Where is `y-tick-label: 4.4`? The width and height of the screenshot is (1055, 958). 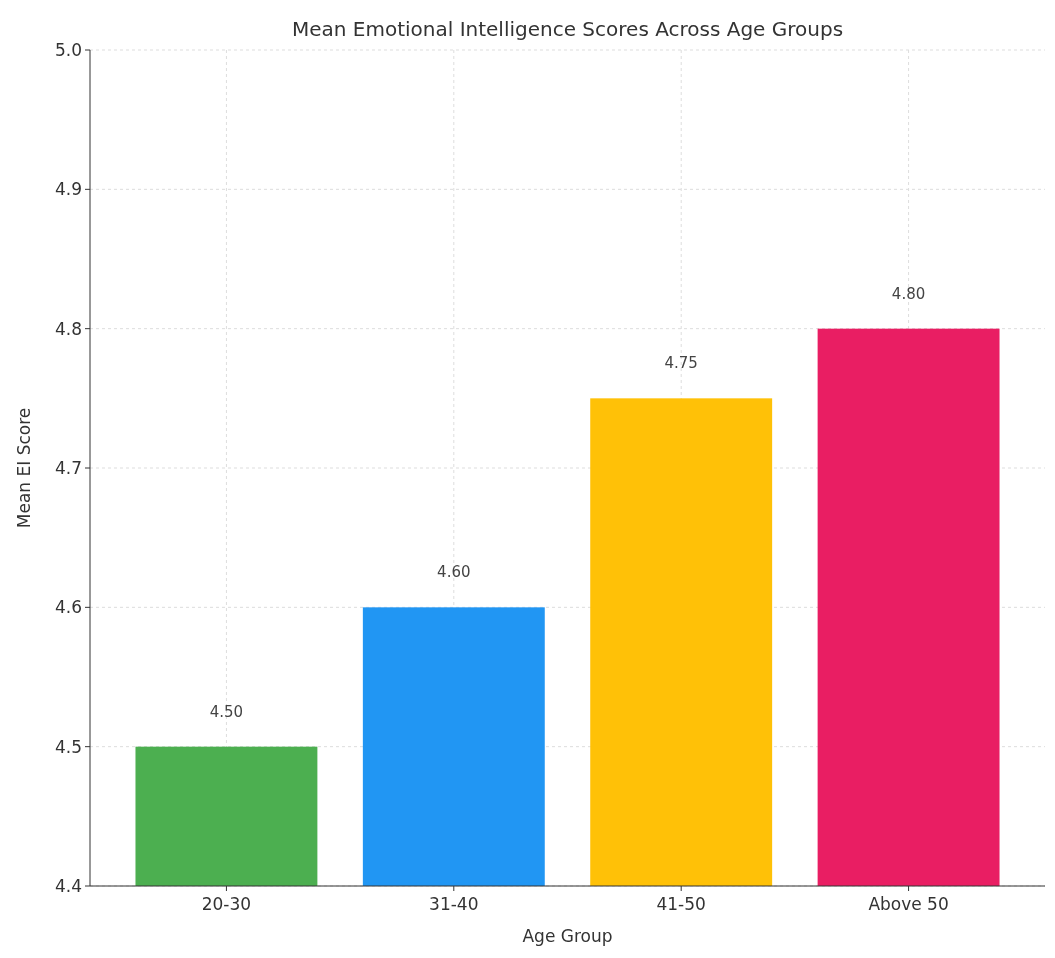
y-tick-label: 4.4 is located at coordinates (68, 885).